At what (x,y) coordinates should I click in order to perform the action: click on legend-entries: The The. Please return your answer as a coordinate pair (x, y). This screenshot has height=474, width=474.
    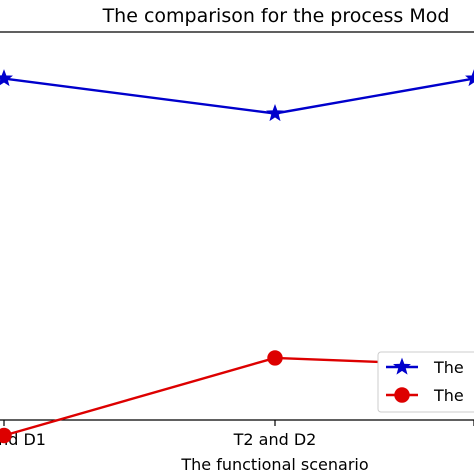
    Looking at the image, I should click on (425, 381).